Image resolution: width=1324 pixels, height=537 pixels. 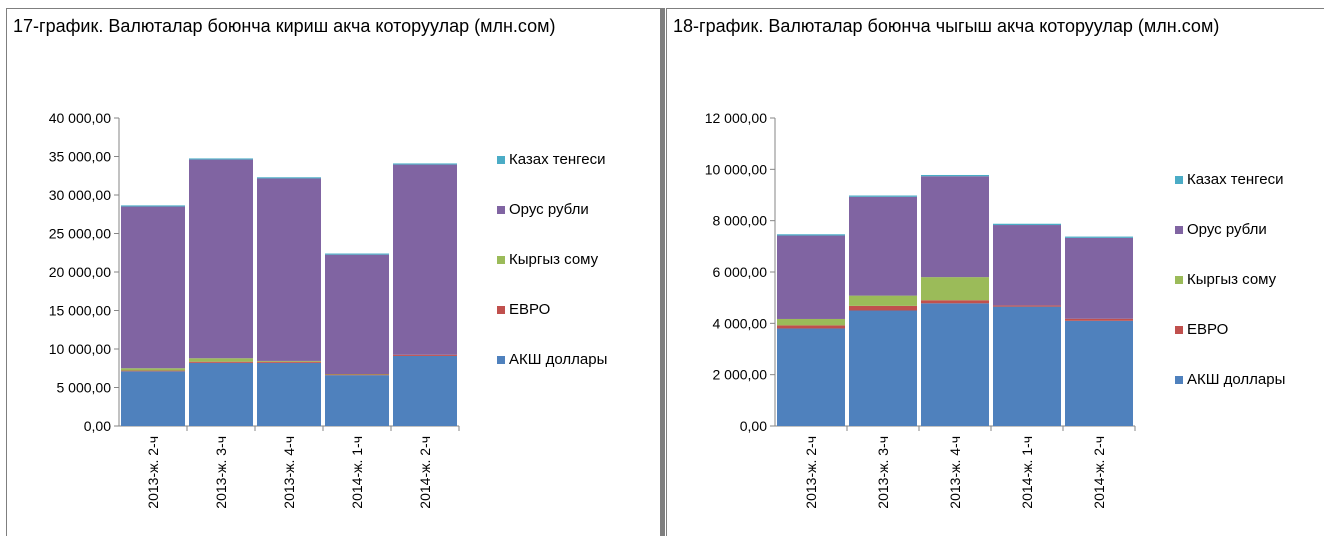 What do you see at coordinates (80, 157) in the screenshot?
I see `y-tick-label: 35 000,00` at bounding box center [80, 157].